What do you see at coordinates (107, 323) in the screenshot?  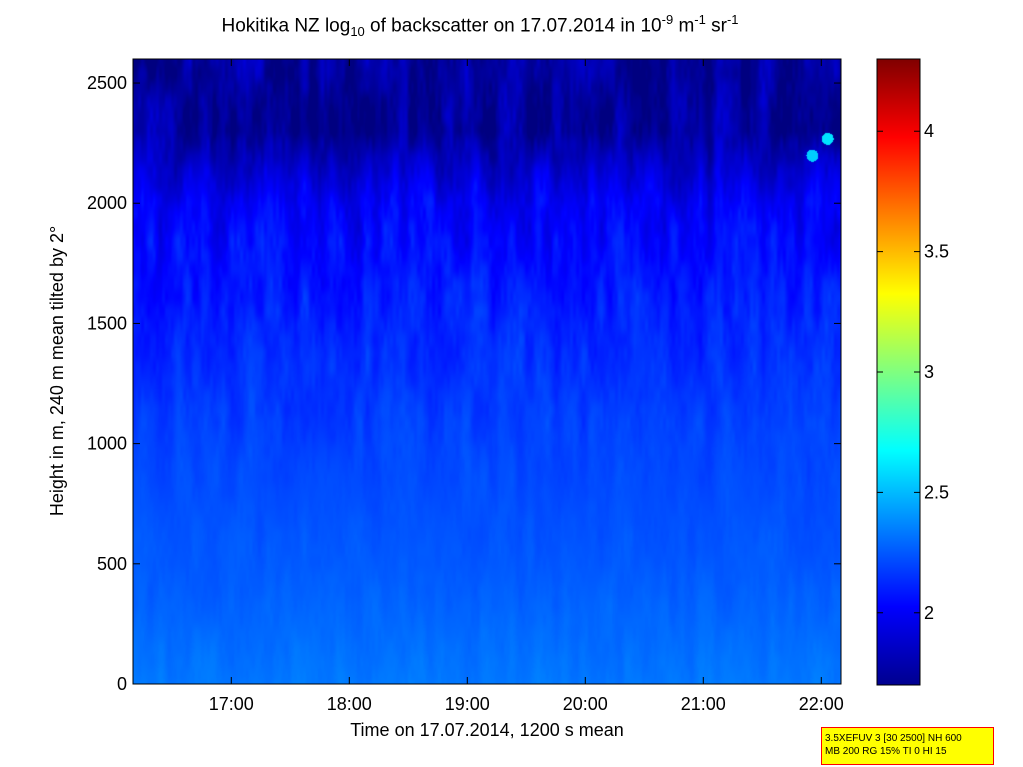 I see `y-tick-label: 1500` at bounding box center [107, 323].